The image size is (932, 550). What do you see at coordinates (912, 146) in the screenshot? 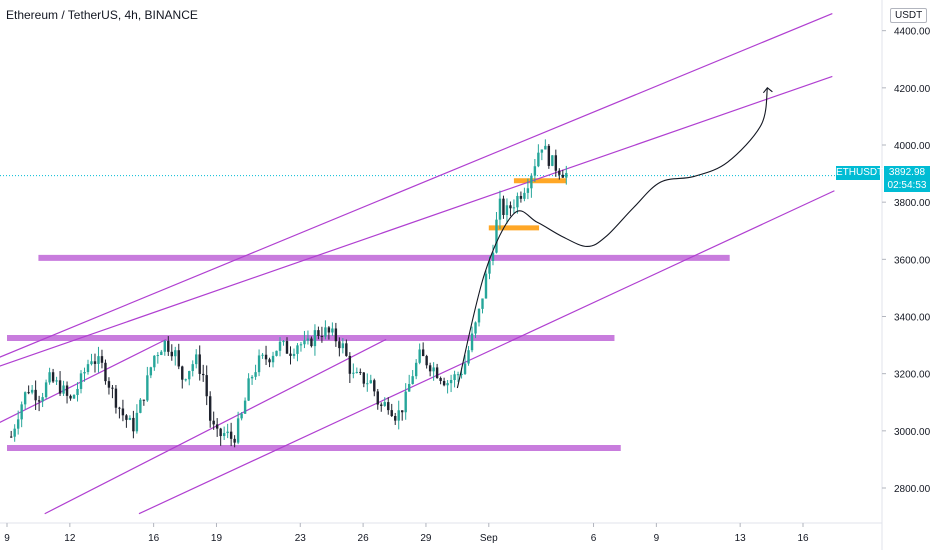
I see `y-tick-label: 4000.00` at bounding box center [912, 146].